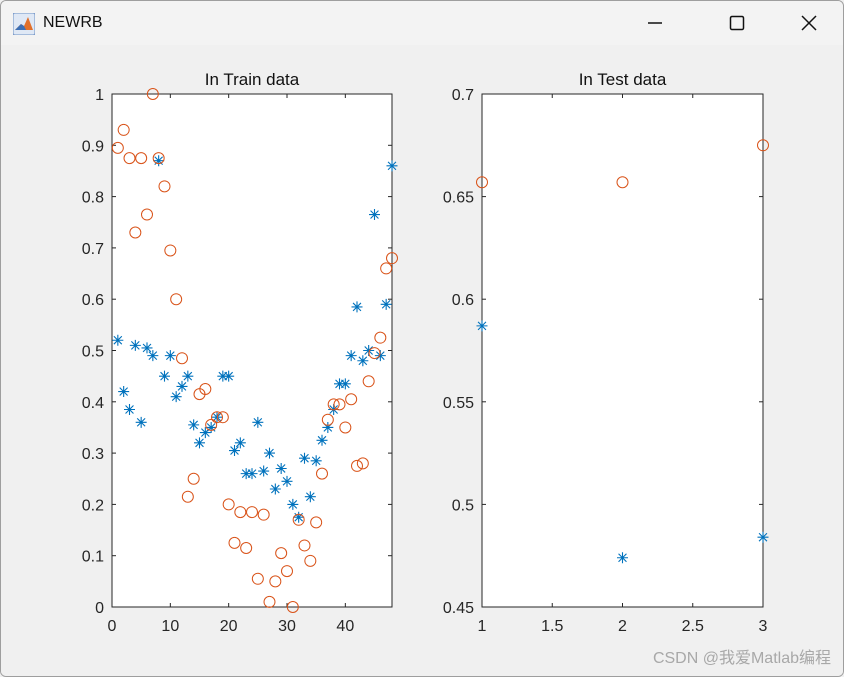 Image resolution: width=844 pixels, height=677 pixels. Describe the element at coordinates (763, 626) in the screenshot. I see `x-tick-label: 3` at that location.